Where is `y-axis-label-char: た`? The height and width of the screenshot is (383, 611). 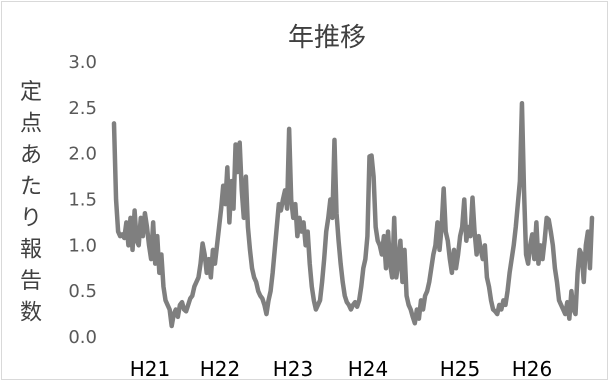
y-axis-label-char: た is located at coordinates (31, 187).